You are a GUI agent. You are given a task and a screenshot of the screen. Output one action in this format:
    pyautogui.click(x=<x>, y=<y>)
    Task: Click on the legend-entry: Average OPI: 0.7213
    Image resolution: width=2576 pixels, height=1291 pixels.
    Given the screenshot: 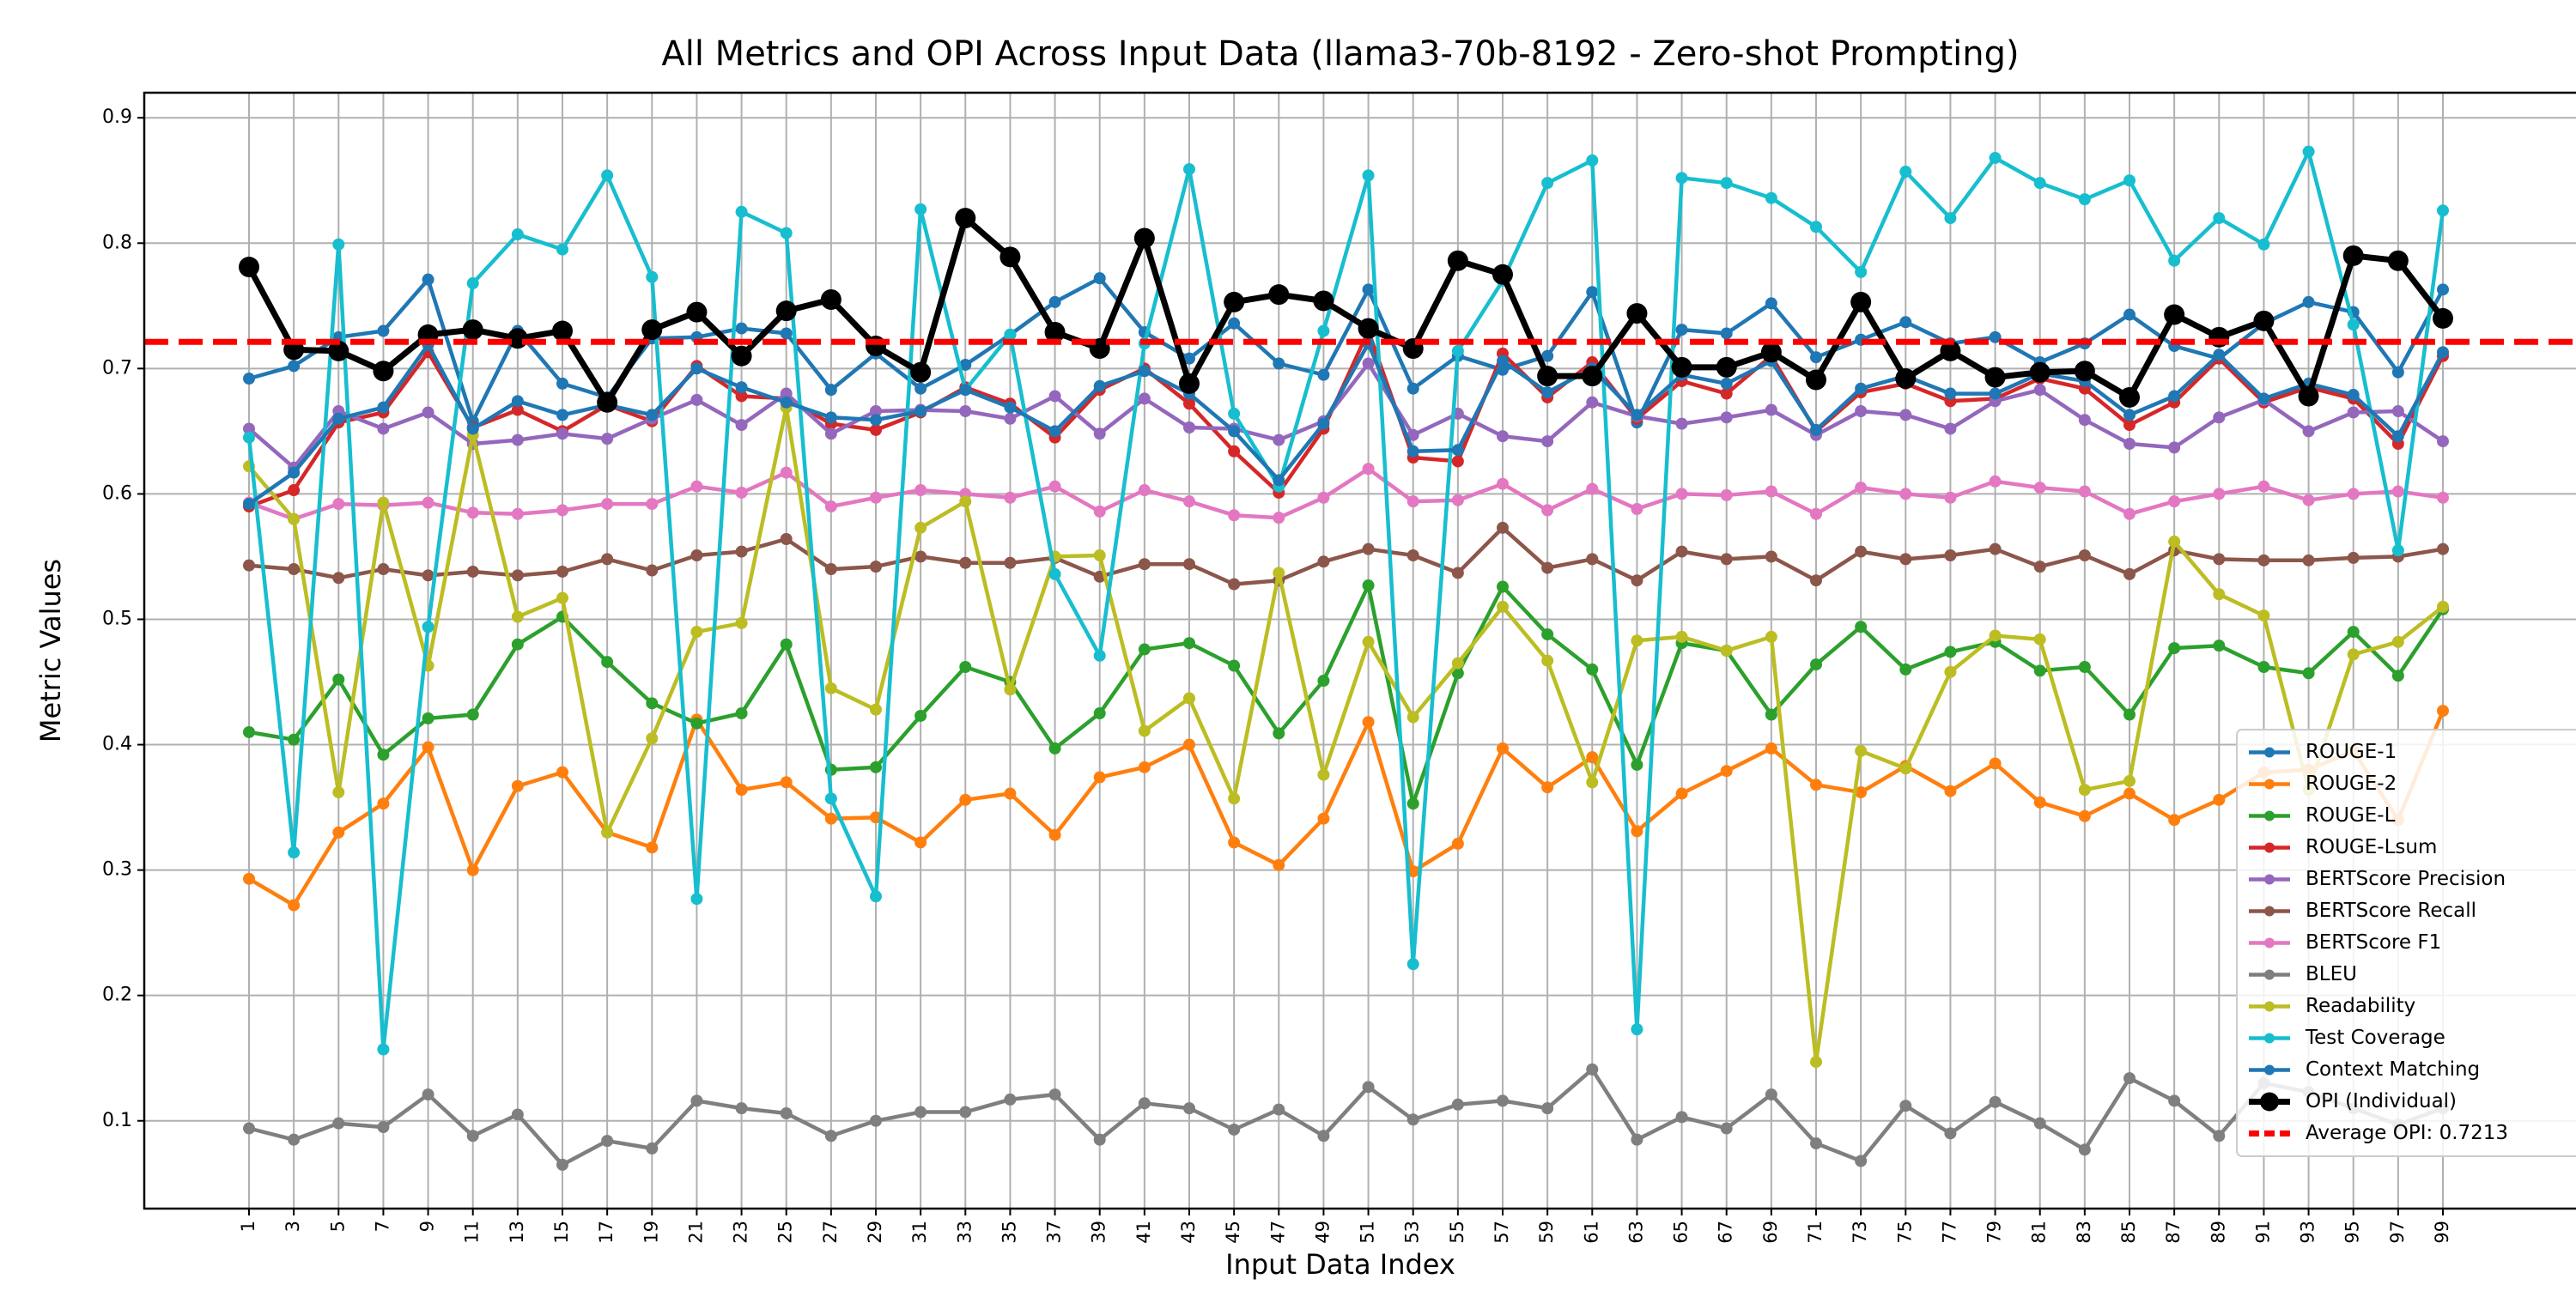 What is the action you would take?
    pyautogui.click(x=2378, y=1133)
    